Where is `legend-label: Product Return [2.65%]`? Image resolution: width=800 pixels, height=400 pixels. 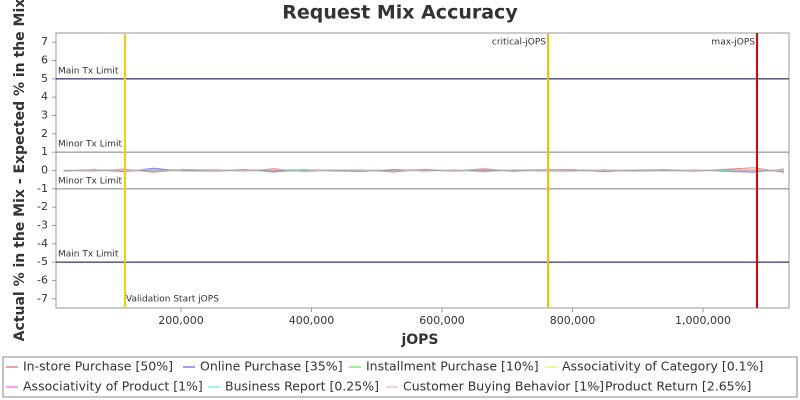 legend-label: Product Return [2.65%] is located at coordinates (678, 386).